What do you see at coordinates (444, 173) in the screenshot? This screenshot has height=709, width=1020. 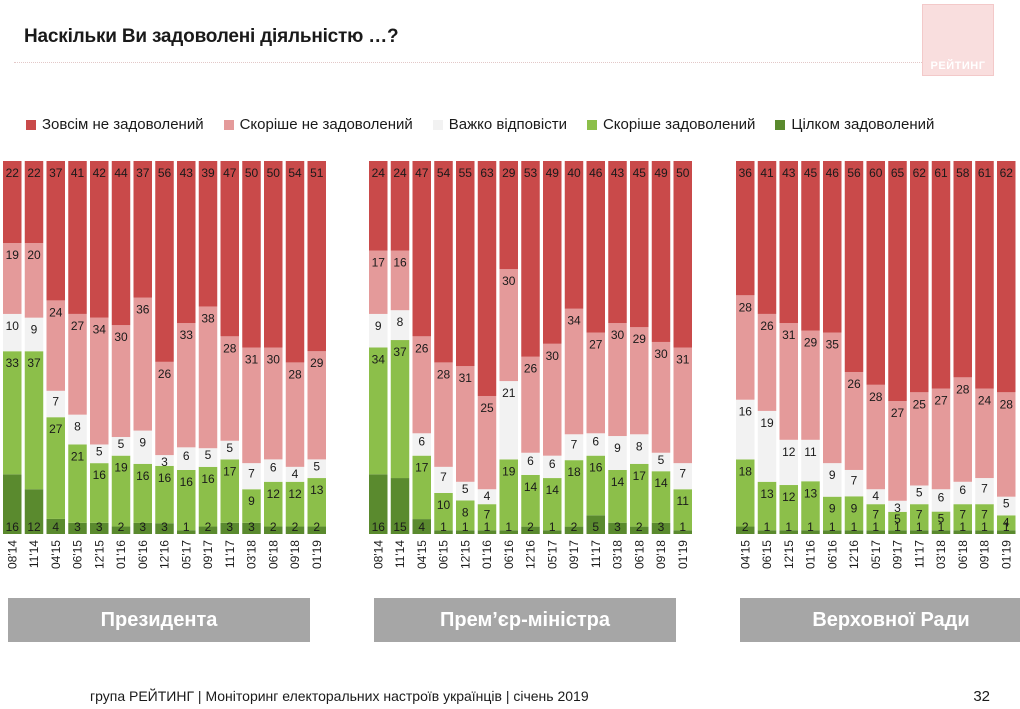 I see `data-label: 54` at bounding box center [444, 173].